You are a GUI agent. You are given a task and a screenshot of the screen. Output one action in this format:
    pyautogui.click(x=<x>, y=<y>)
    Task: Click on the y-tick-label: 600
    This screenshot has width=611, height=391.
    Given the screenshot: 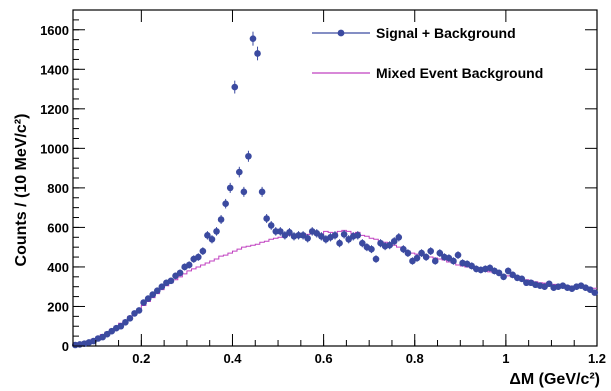 What is the action you would take?
    pyautogui.click(x=58, y=227)
    